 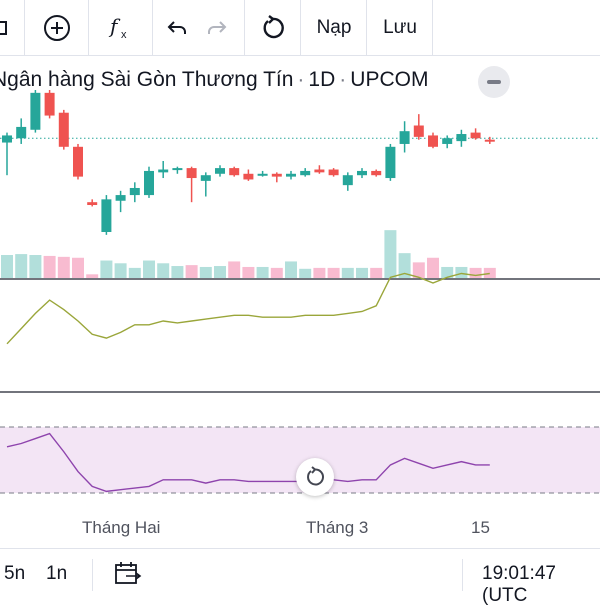 I want to click on indicator-panel-icon, so click(x=6, y=27).